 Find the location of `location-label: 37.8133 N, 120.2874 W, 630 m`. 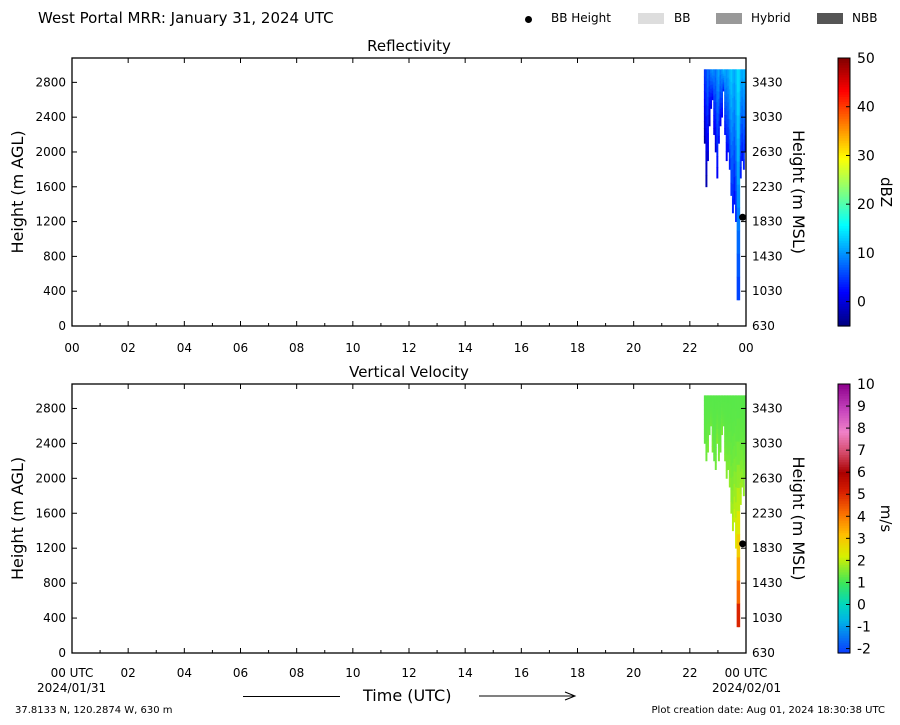

location-label: 37.8133 N, 120.2874 W, 630 m is located at coordinates (94, 710).